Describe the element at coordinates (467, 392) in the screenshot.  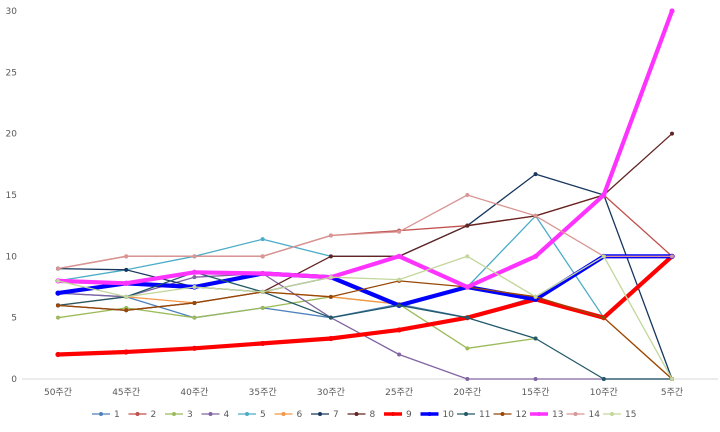
I see `x-tick-label: 20주간` at that location.